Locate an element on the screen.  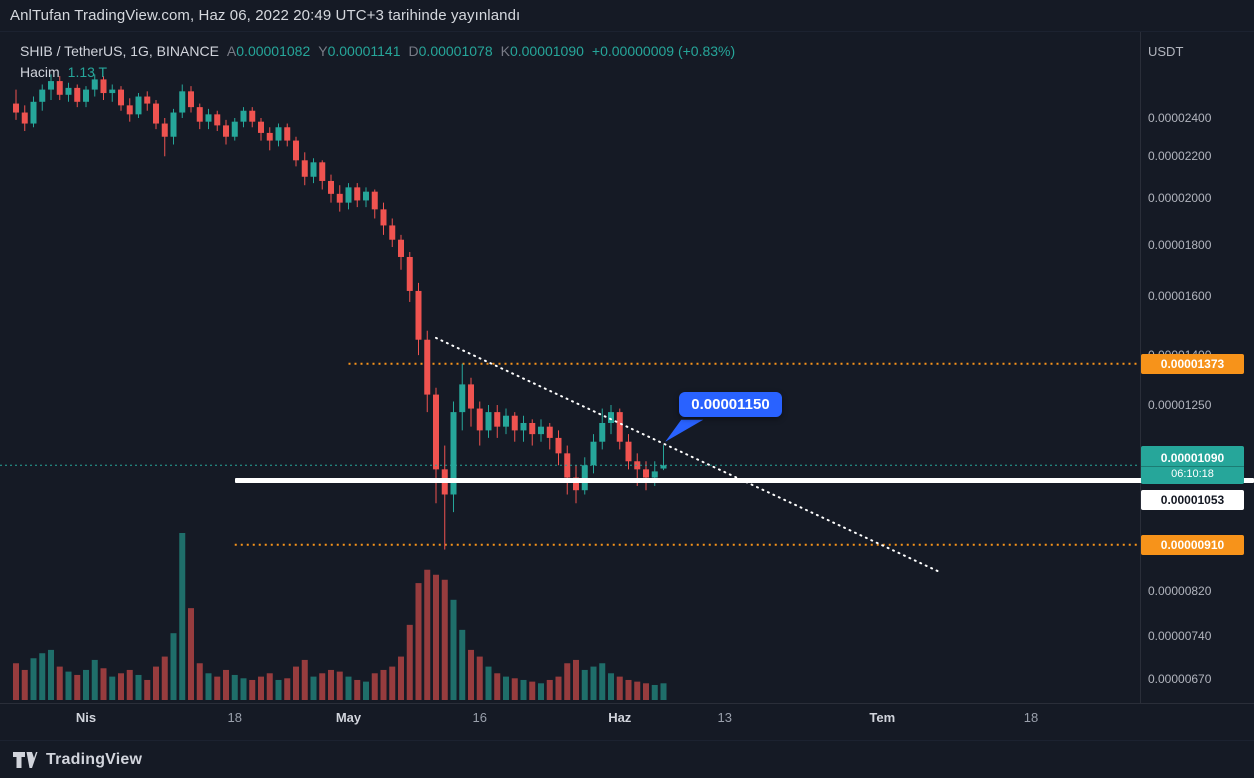
callout-pointer is located at coordinates (684, 430).